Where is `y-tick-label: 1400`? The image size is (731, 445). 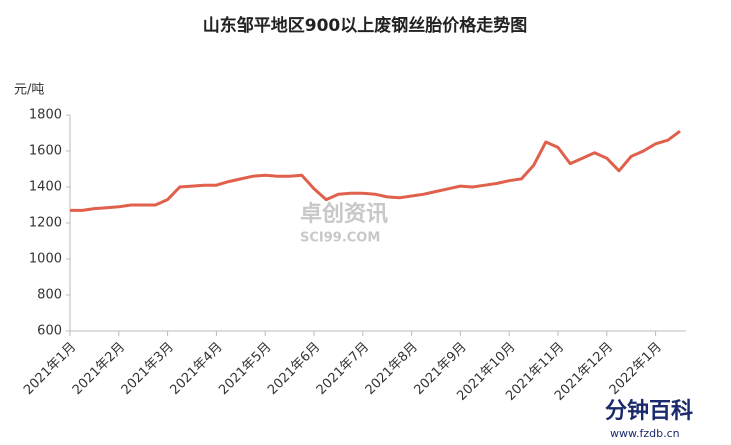 y-tick-label: 1400 is located at coordinates (45, 187).